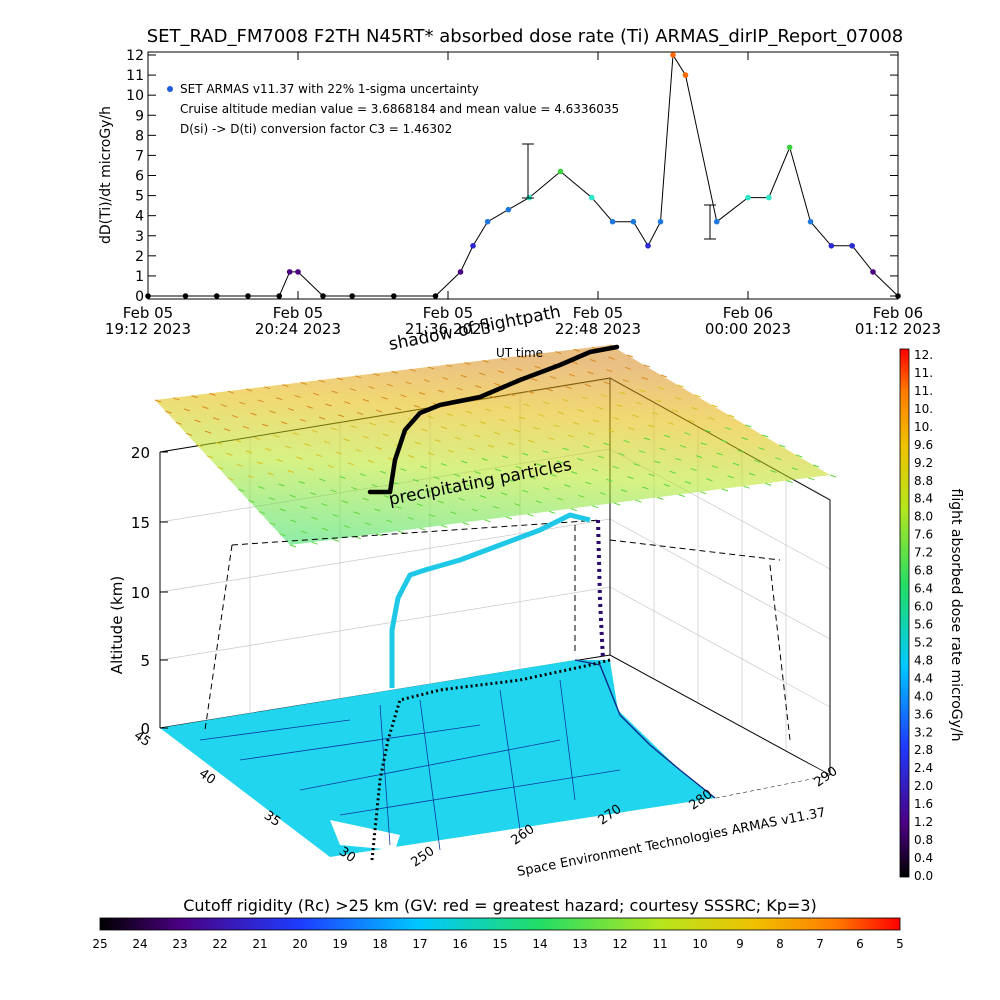 The height and width of the screenshot is (1000, 1000). Describe the element at coordinates (923, 373) in the screenshot. I see `right-colorbar-tick: 11.` at that location.